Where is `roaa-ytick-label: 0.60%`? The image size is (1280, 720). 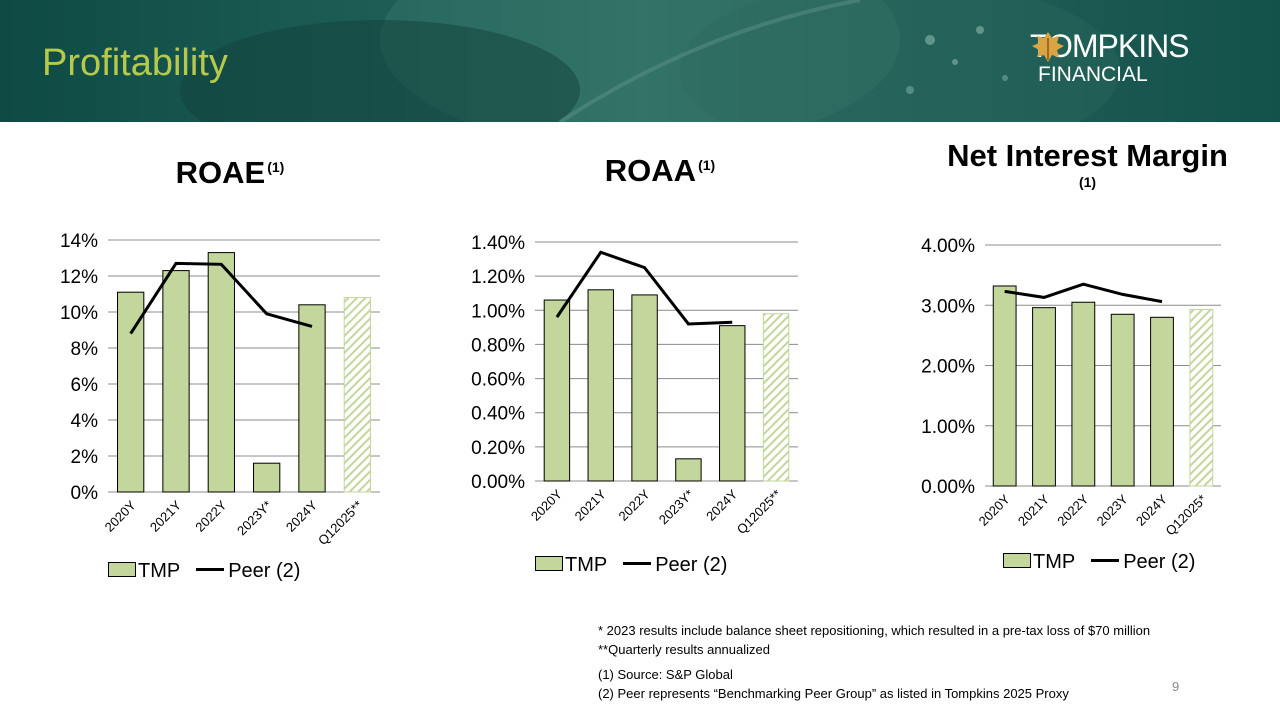
roaa-ytick-label: 0.60% is located at coordinates (498, 380).